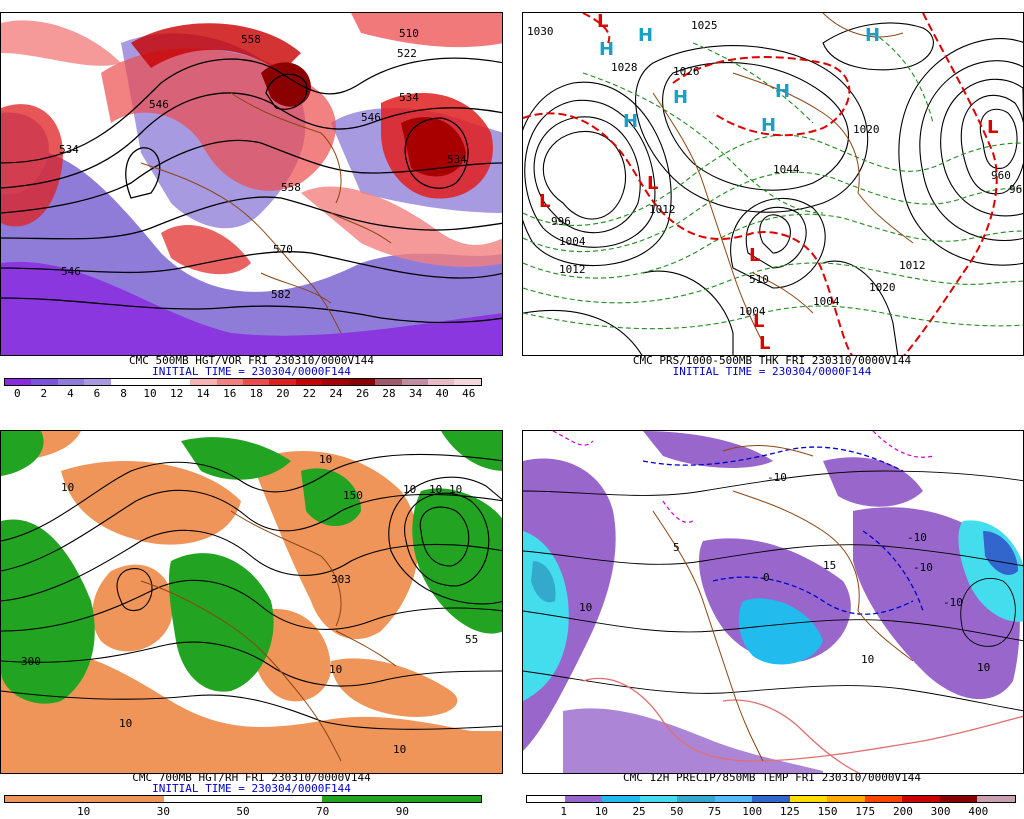 This screenshot has height=819, width=1024. Describe the element at coordinates (866, 129) in the screenshot. I see `contour-label: 1020` at that location.